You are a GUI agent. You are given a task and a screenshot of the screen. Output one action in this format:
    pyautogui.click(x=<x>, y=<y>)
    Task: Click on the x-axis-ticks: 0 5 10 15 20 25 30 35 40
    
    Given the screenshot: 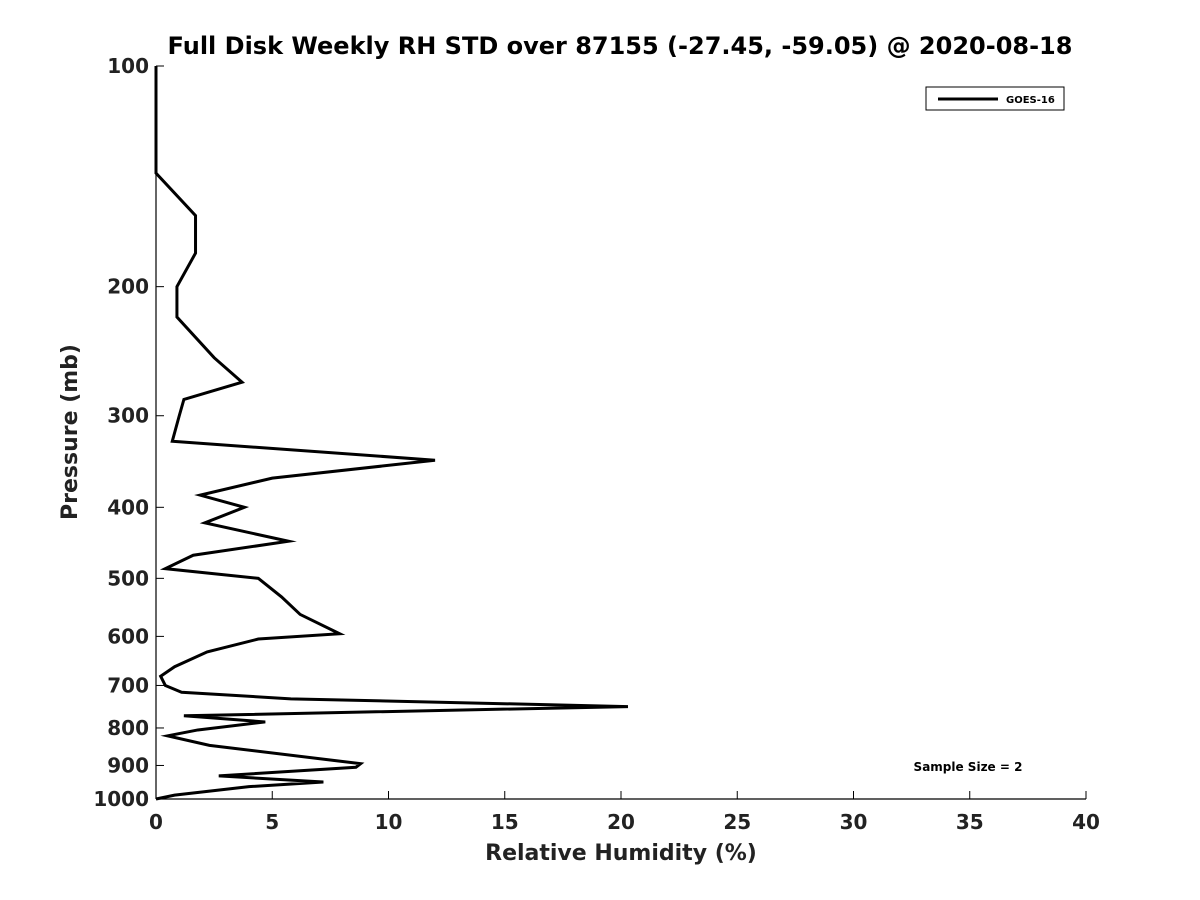 What is the action you would take?
    pyautogui.click(x=624, y=812)
    